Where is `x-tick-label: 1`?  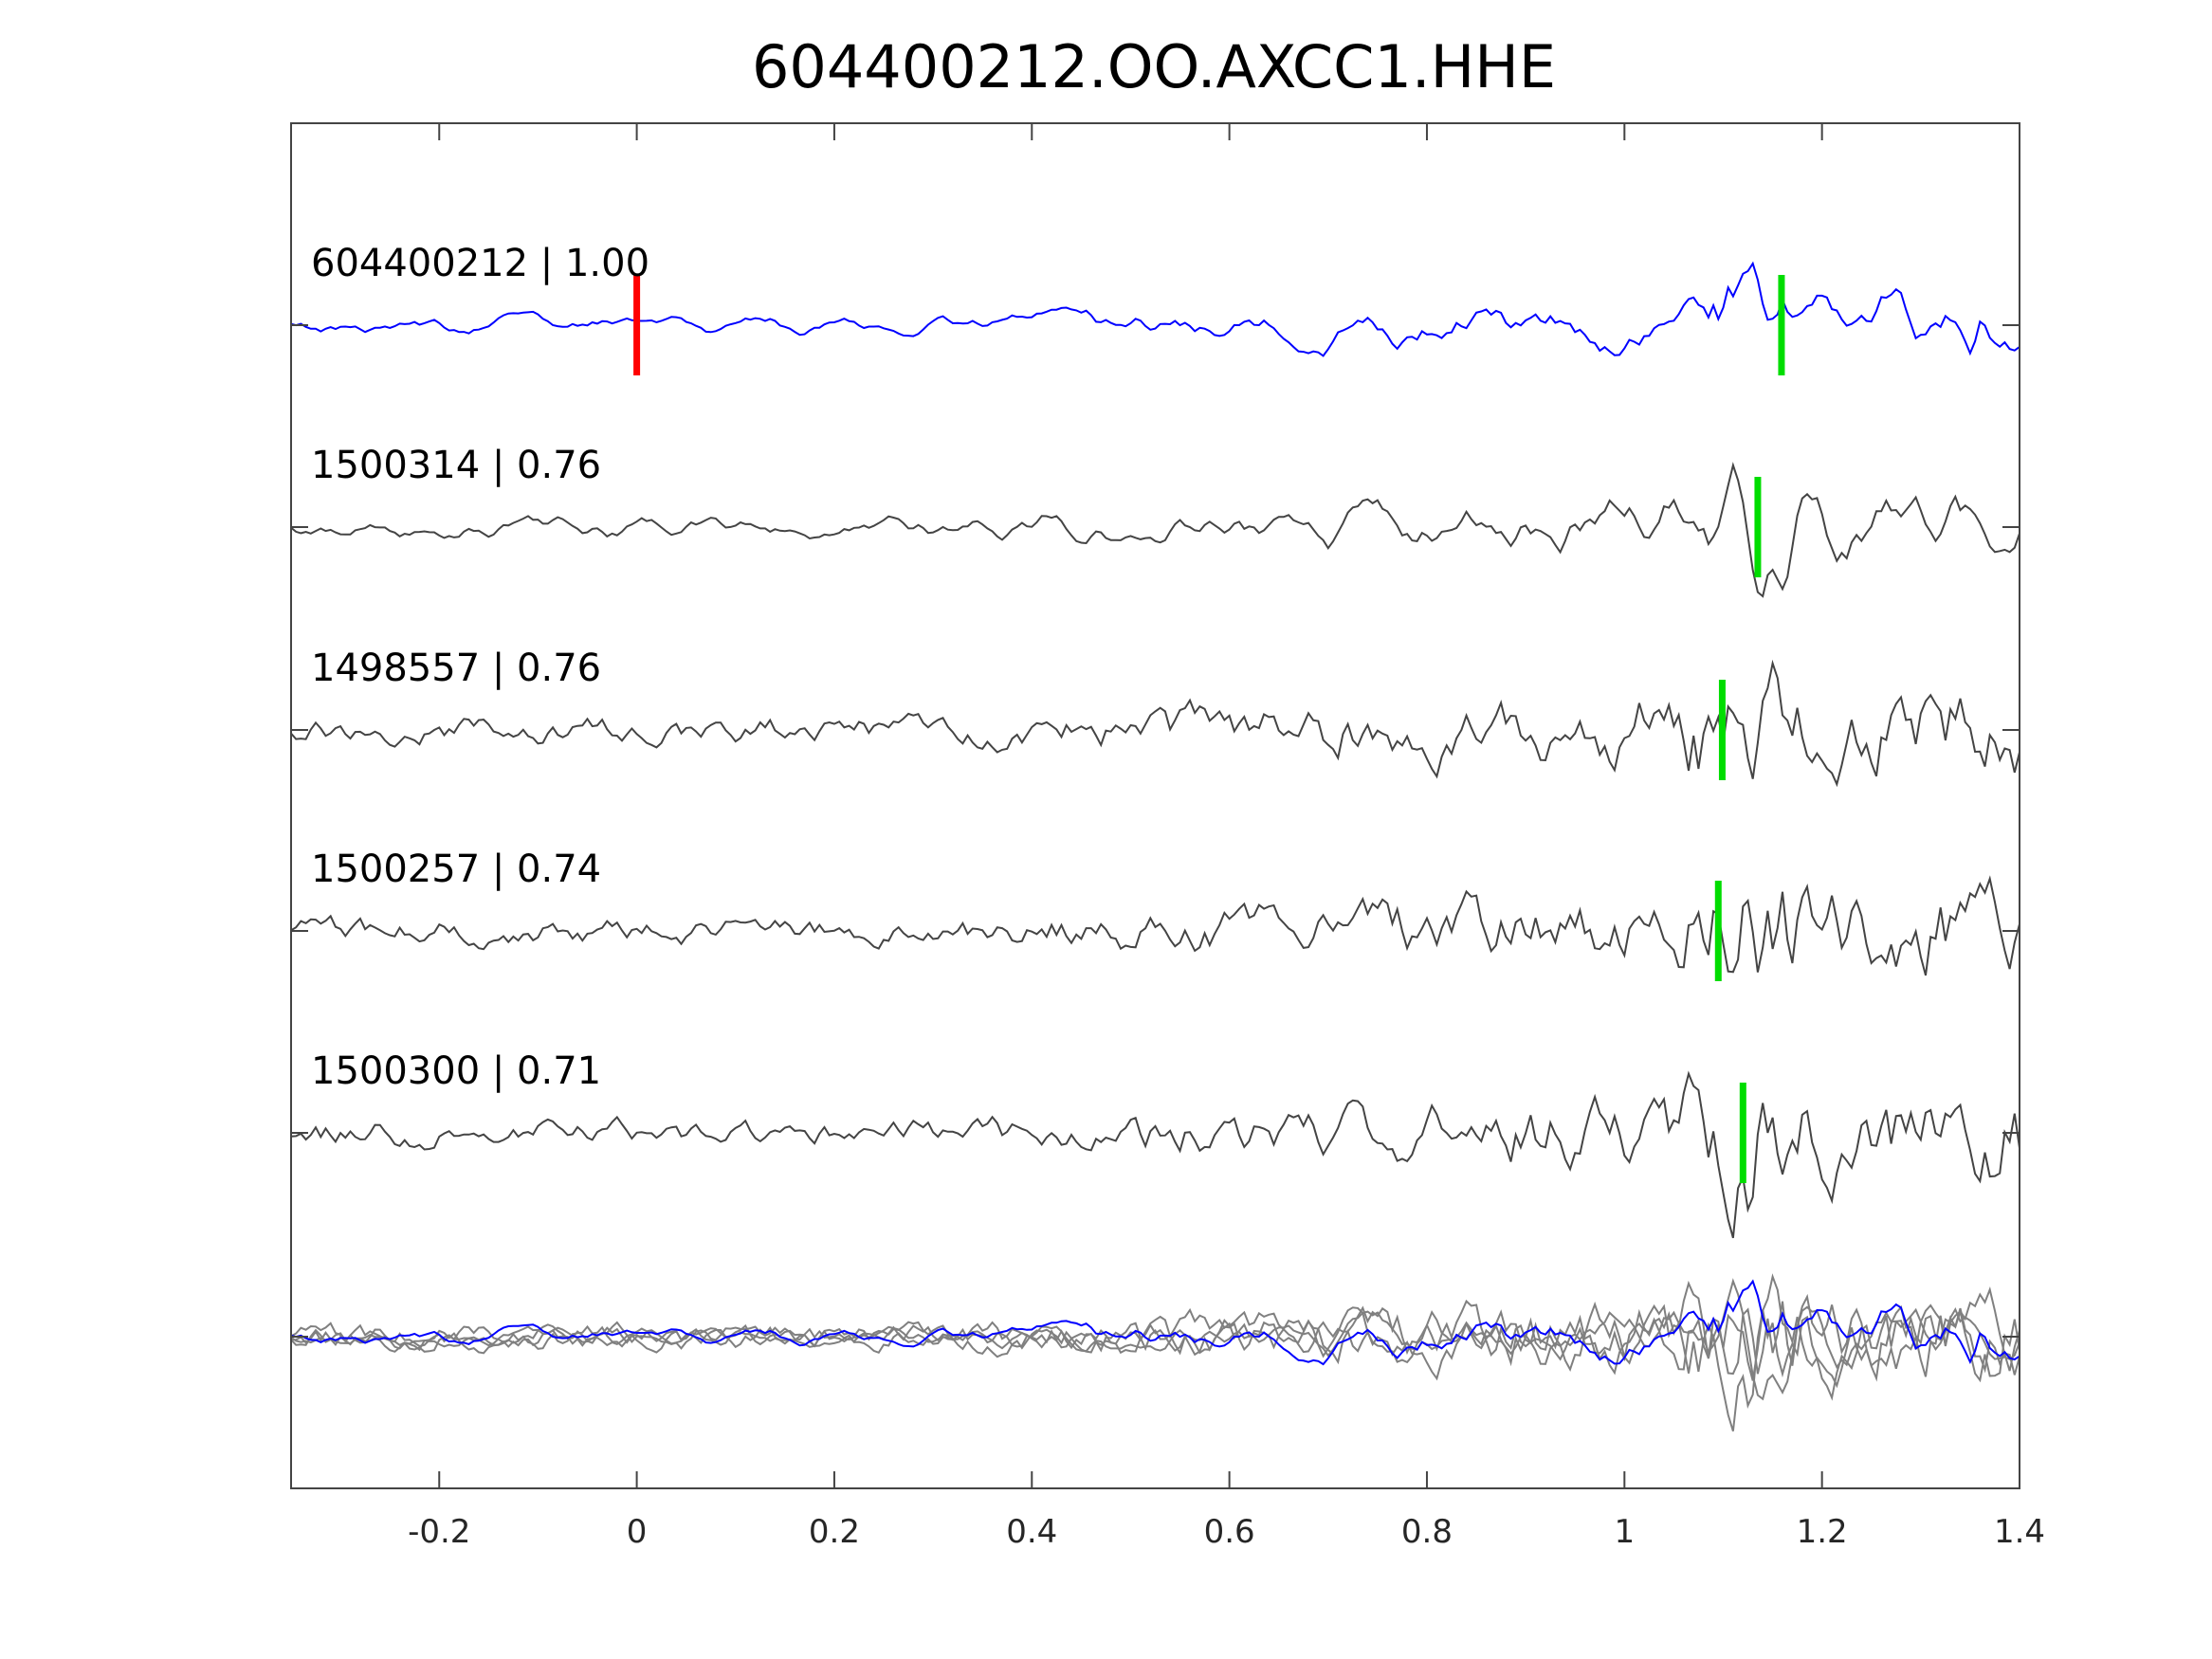
x-tick-label: 1 is located at coordinates (1624, 1532).